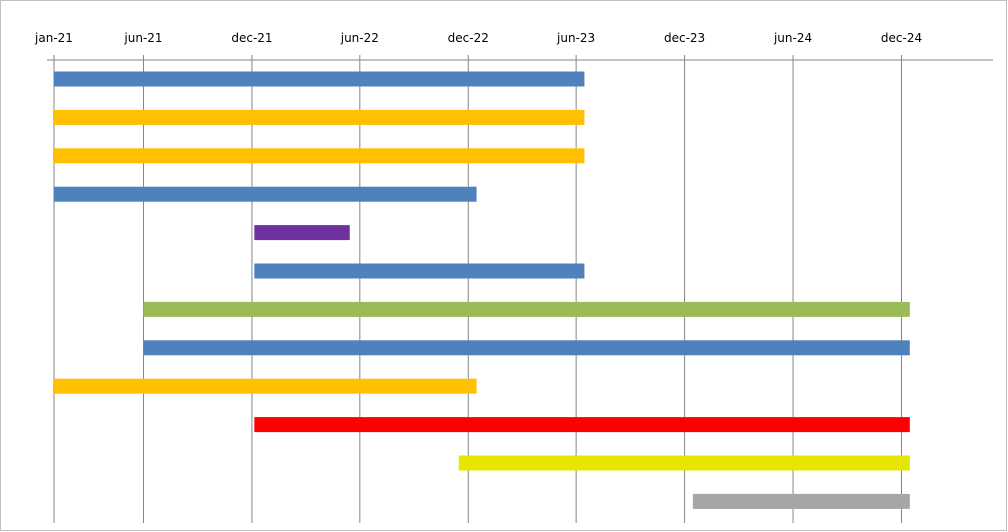 The width and height of the screenshot is (1008, 532). I want to click on x-tick-label: jun-24, so click(792, 38).